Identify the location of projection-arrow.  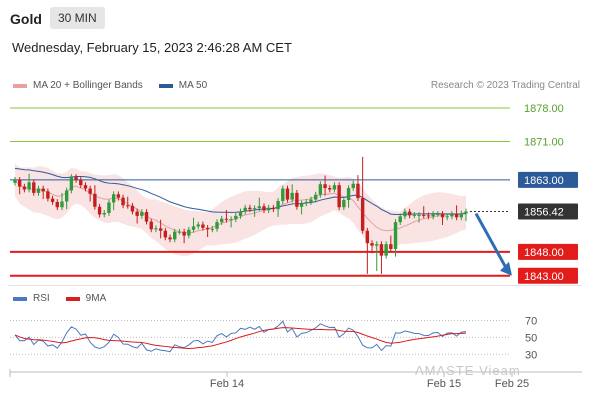
(491, 240).